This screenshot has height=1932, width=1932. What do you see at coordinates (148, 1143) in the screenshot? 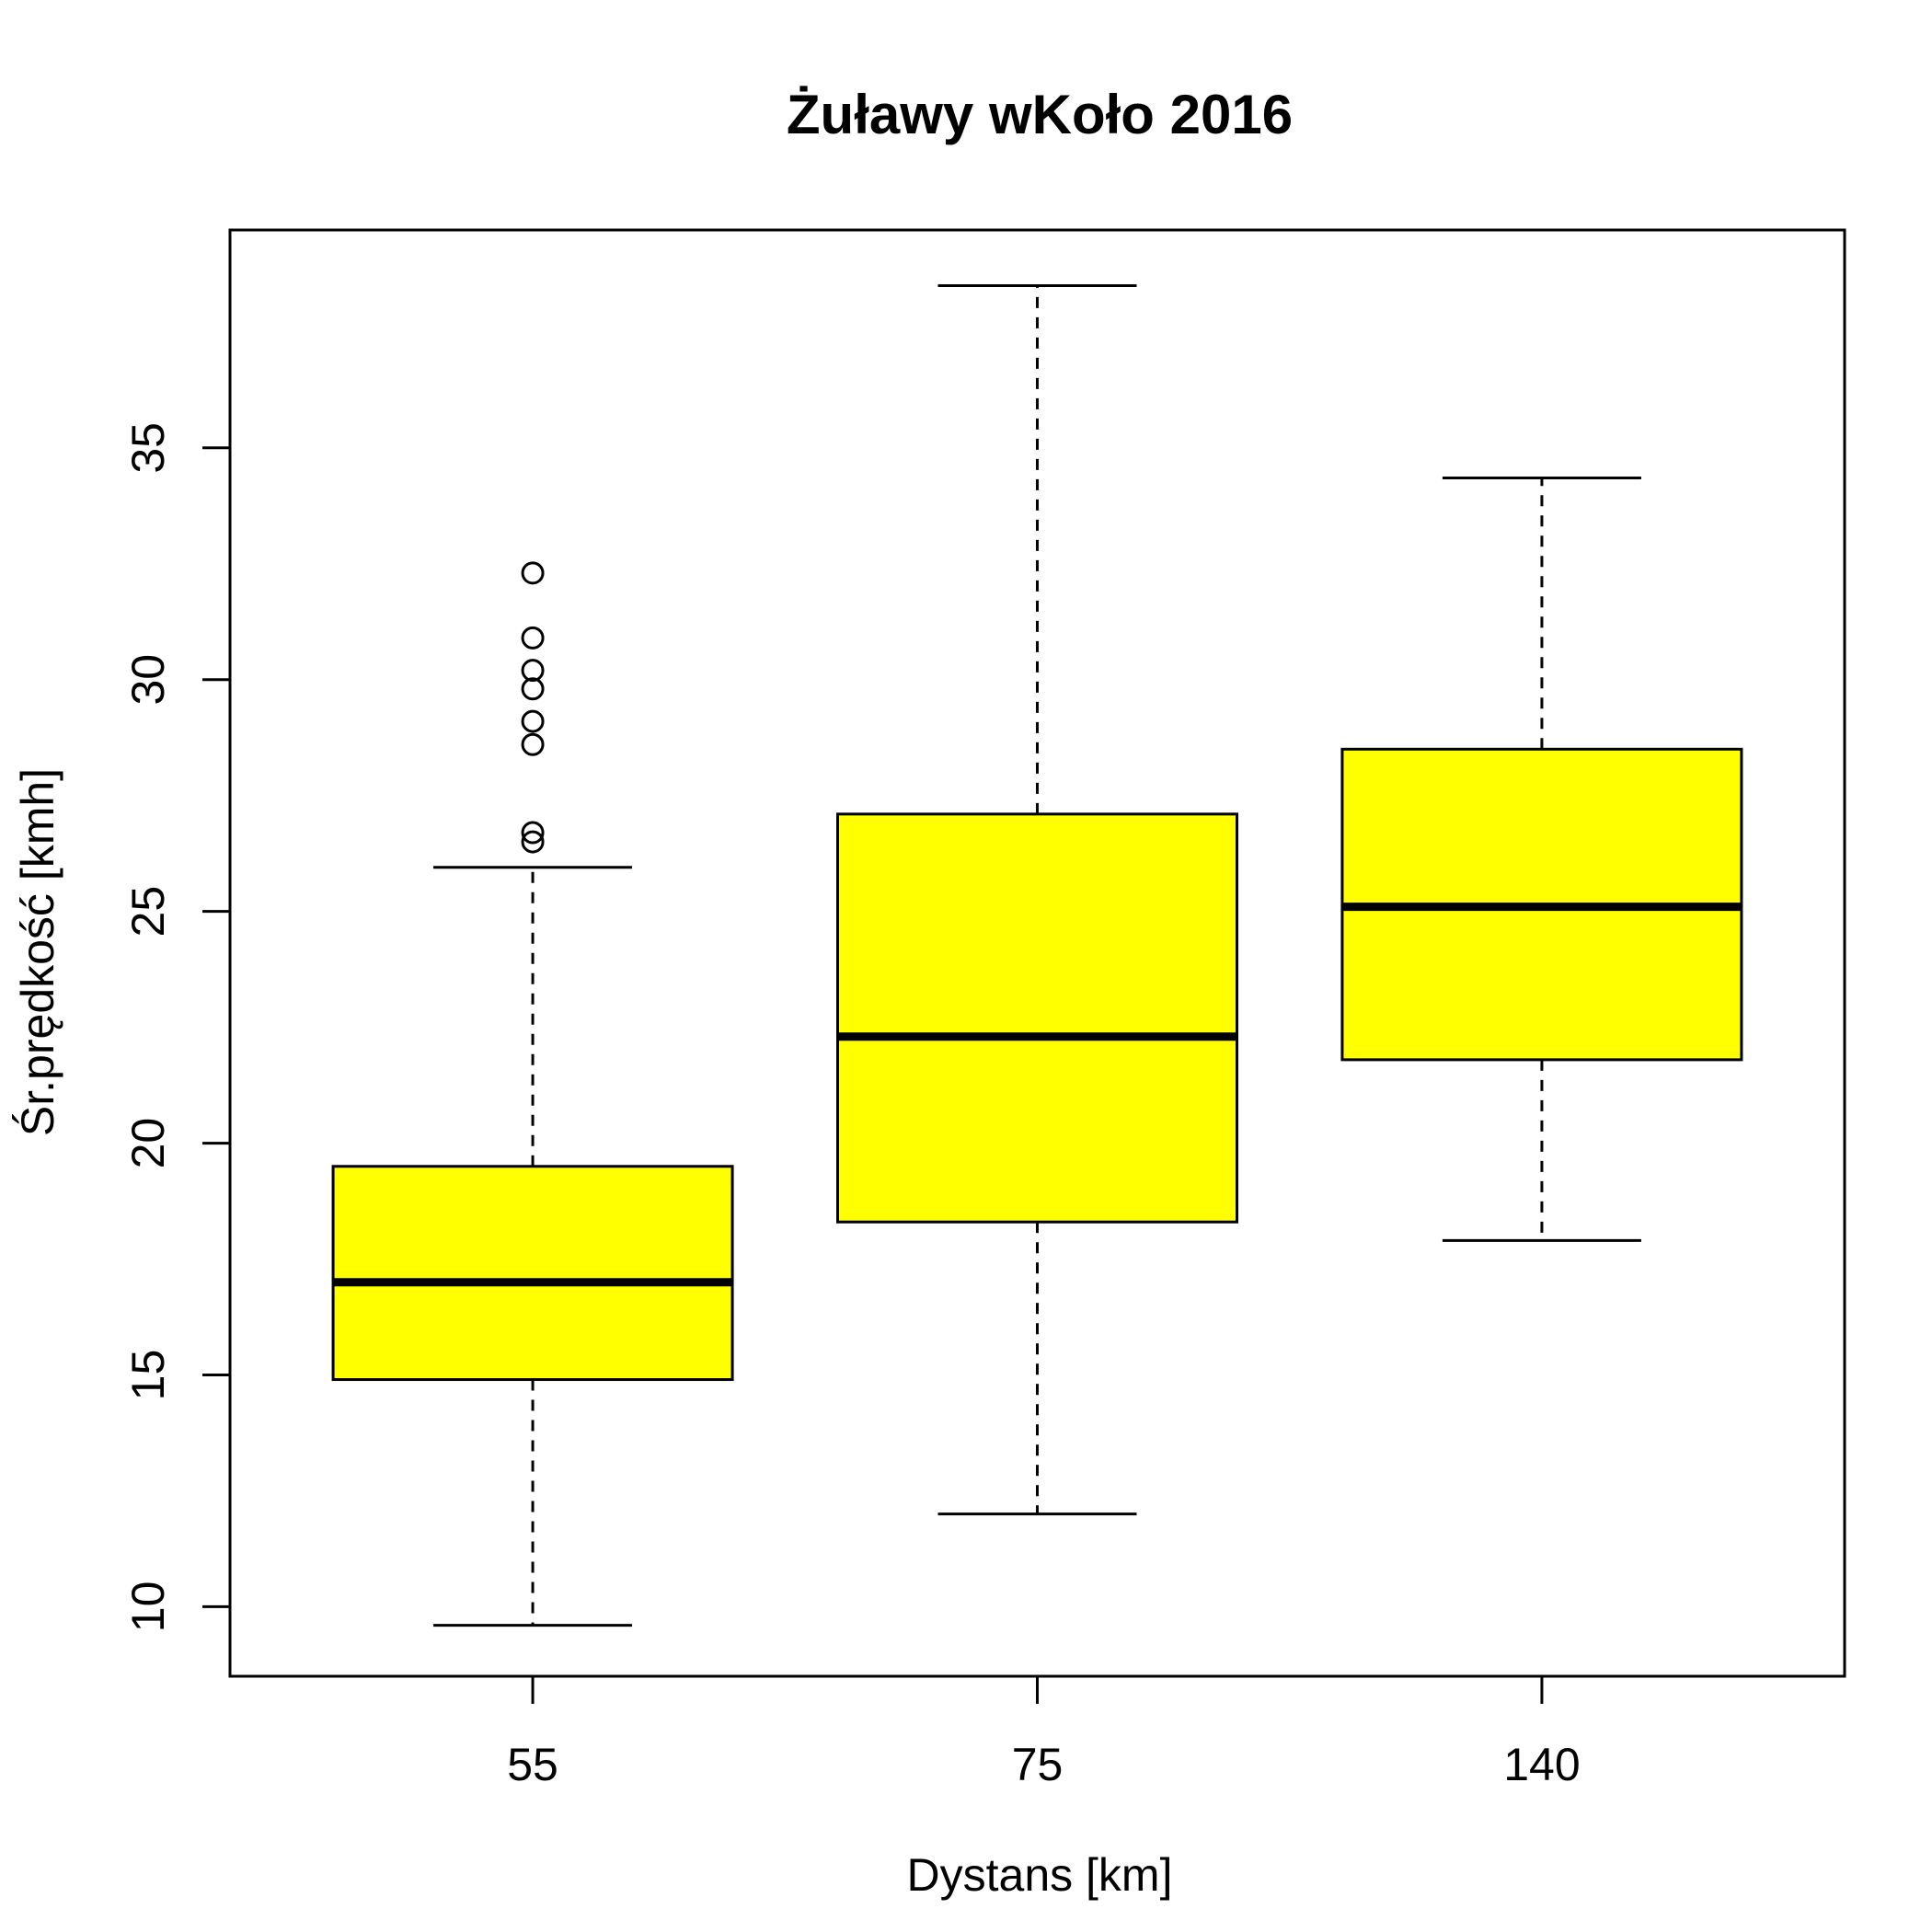
I see `y-tick-label: 20` at bounding box center [148, 1143].